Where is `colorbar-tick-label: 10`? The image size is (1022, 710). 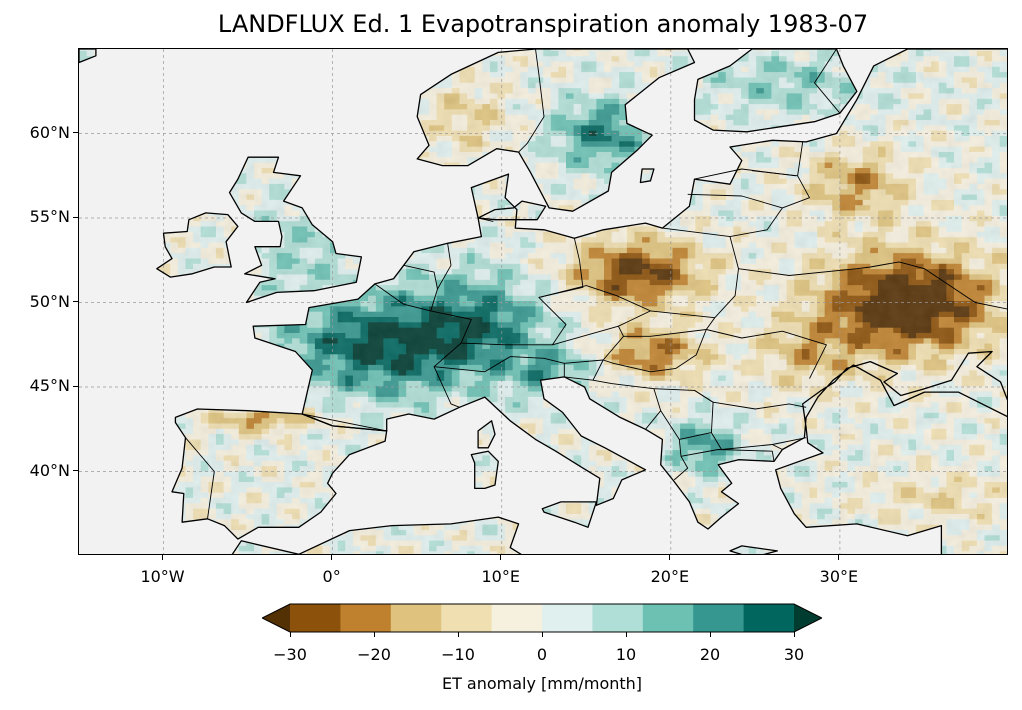 colorbar-tick-label: 10 is located at coordinates (626, 654).